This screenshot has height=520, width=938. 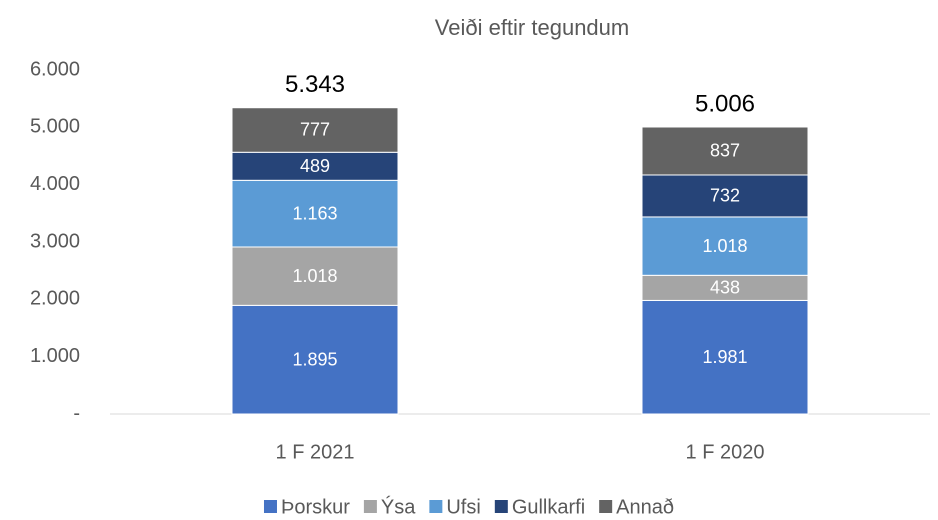 What do you see at coordinates (725, 103) in the screenshot?
I see `total-label: 5.006` at bounding box center [725, 103].